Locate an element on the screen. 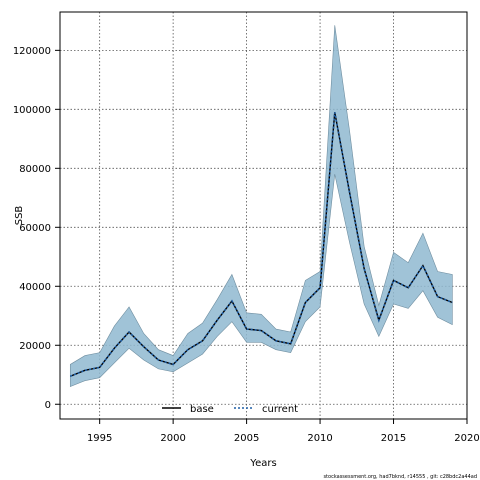 The width and height of the screenshot is (480, 480). legend: base current is located at coordinates (230, 409).